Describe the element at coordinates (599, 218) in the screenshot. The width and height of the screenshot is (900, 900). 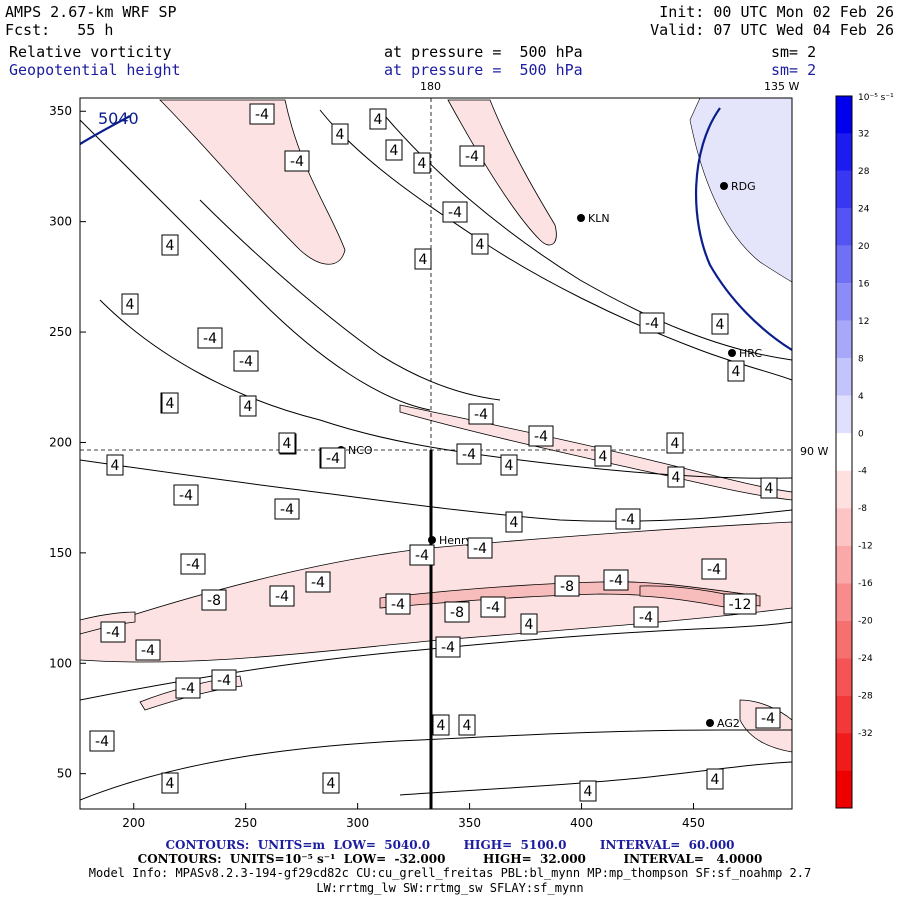
I see `station-label: KLN` at that location.